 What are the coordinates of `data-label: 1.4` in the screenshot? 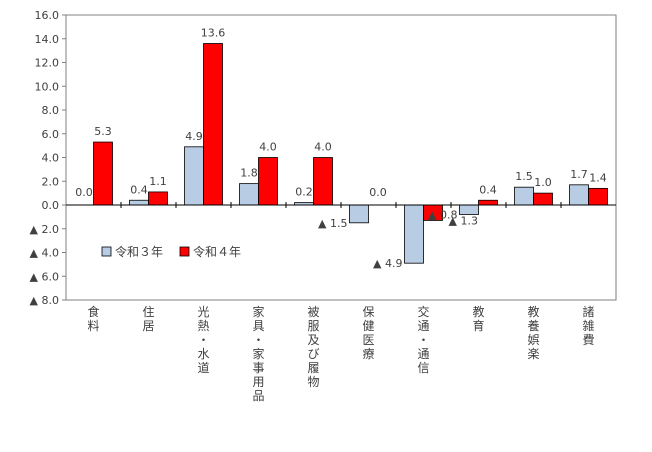 It's located at (598, 177).